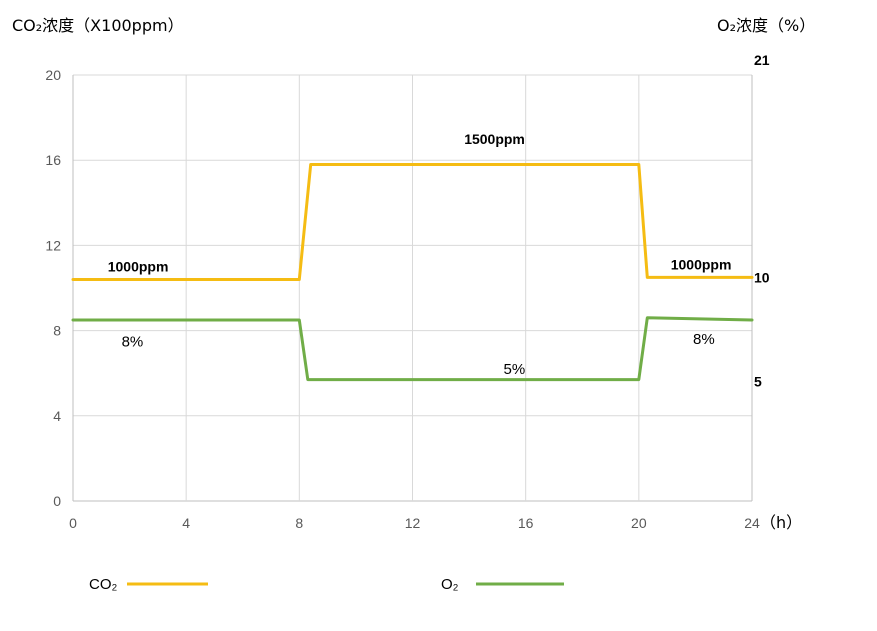  What do you see at coordinates (53, 160) in the screenshot?
I see `y-tick-label: 16` at bounding box center [53, 160].